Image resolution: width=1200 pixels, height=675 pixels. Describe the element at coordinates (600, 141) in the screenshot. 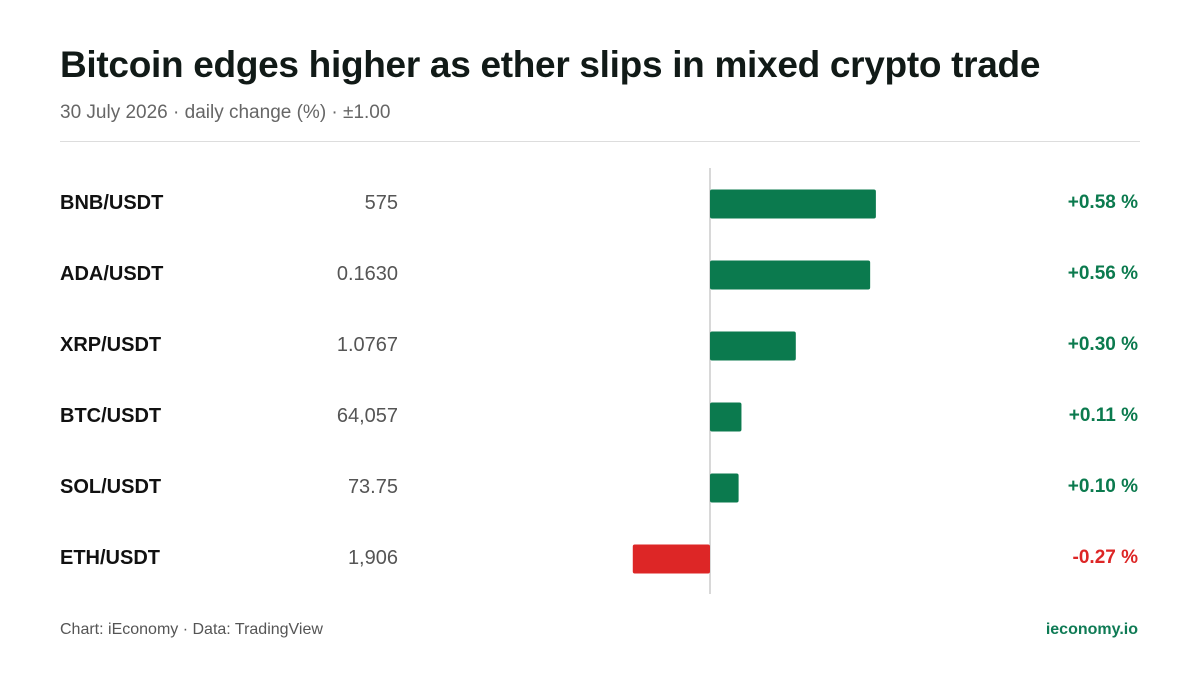

I see `header-divider` at that location.